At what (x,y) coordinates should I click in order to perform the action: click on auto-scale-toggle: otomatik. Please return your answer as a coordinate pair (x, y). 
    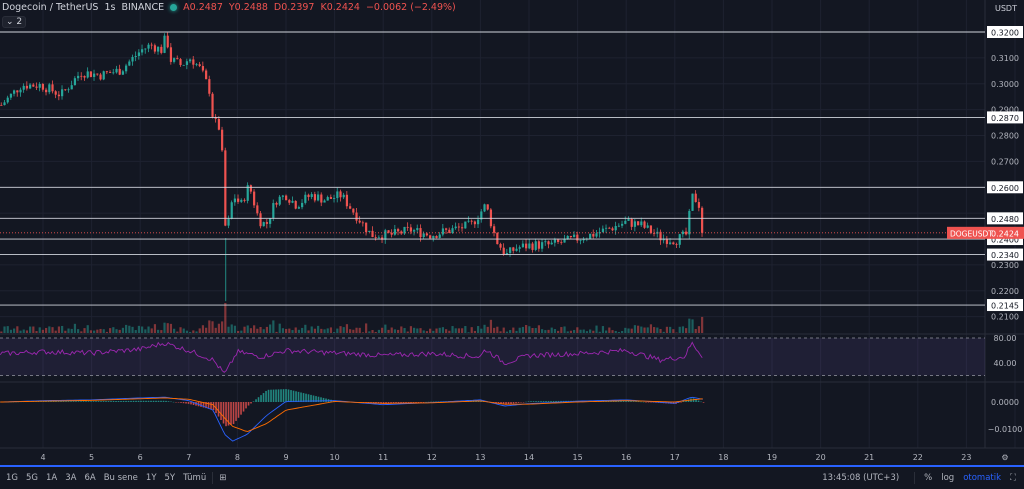
    Looking at the image, I should click on (982, 478).